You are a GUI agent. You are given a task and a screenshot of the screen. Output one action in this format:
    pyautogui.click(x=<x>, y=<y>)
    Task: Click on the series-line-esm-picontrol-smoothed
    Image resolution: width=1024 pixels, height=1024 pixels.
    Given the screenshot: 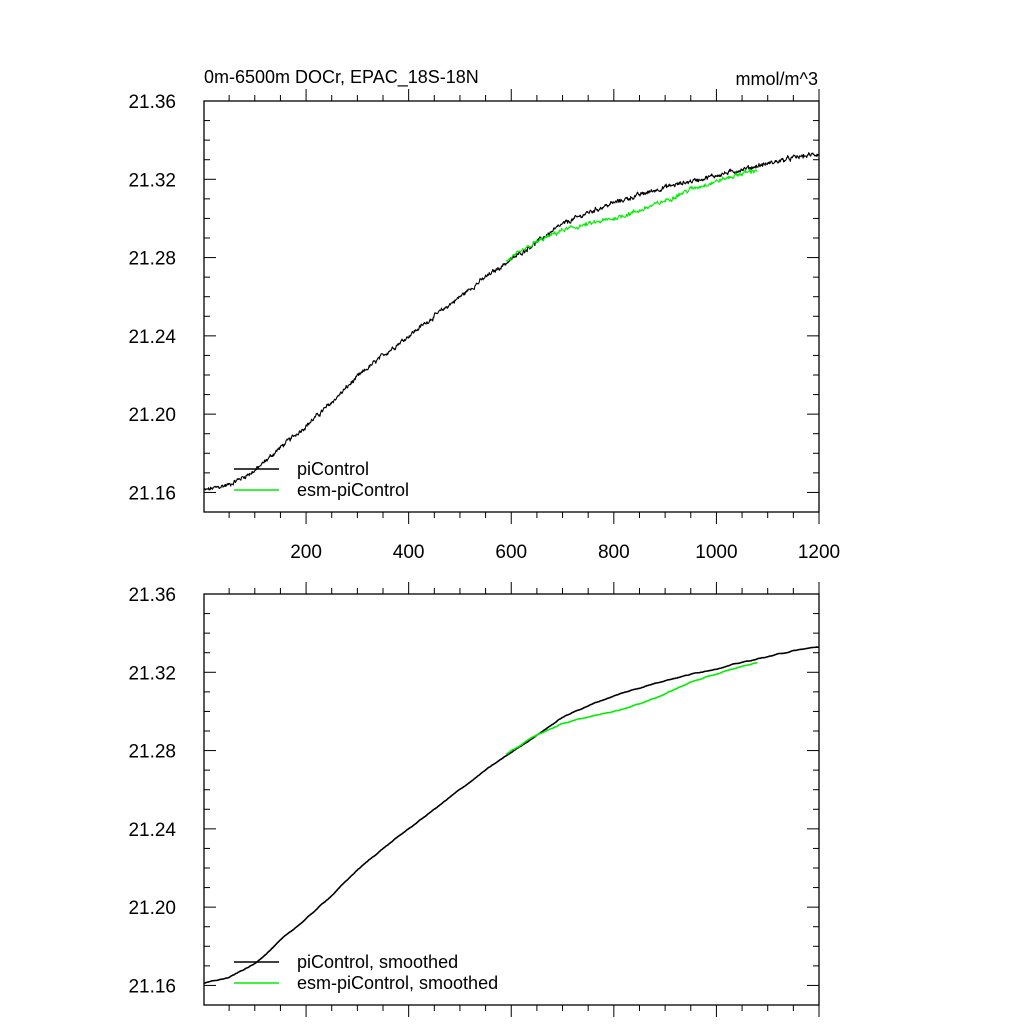 What is the action you would take?
    pyautogui.click(x=631, y=708)
    